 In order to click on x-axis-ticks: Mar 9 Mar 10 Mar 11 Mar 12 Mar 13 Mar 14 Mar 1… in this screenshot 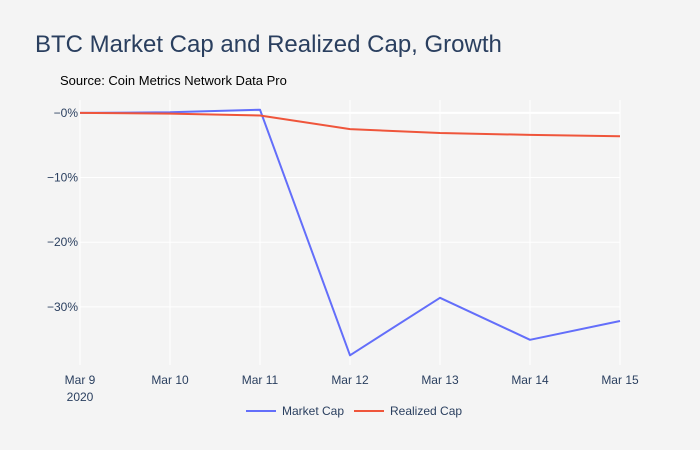, I will do `click(352, 380)`.